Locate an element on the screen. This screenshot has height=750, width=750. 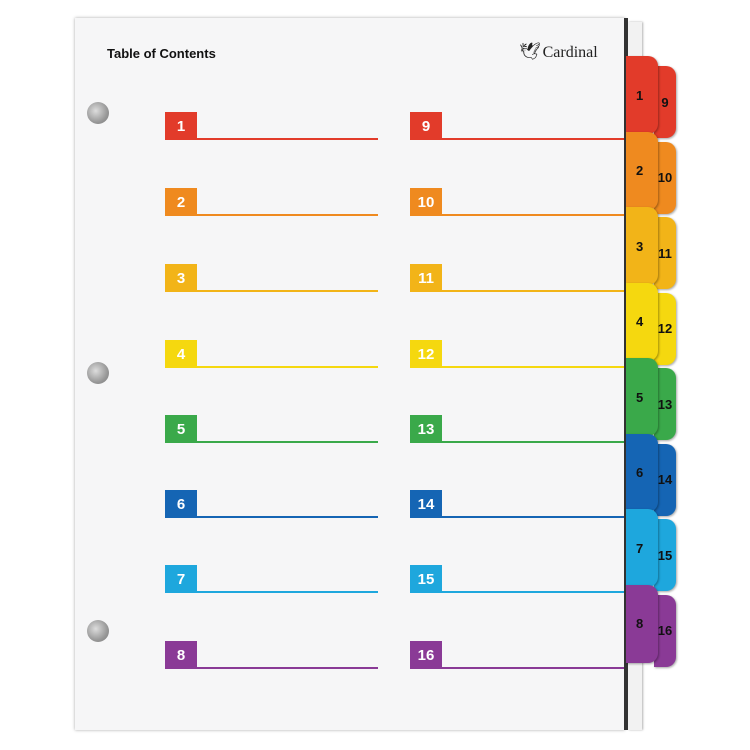
brand-logo: 🕊︎ Cardinal is located at coordinates (558, 52).